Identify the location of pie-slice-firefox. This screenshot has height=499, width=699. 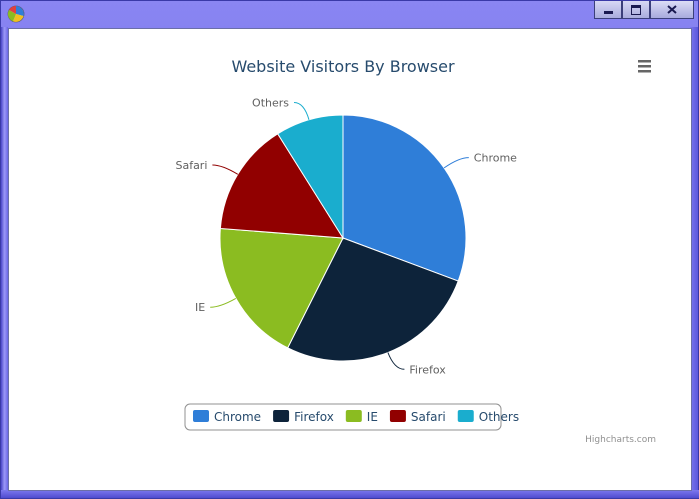
(372, 299).